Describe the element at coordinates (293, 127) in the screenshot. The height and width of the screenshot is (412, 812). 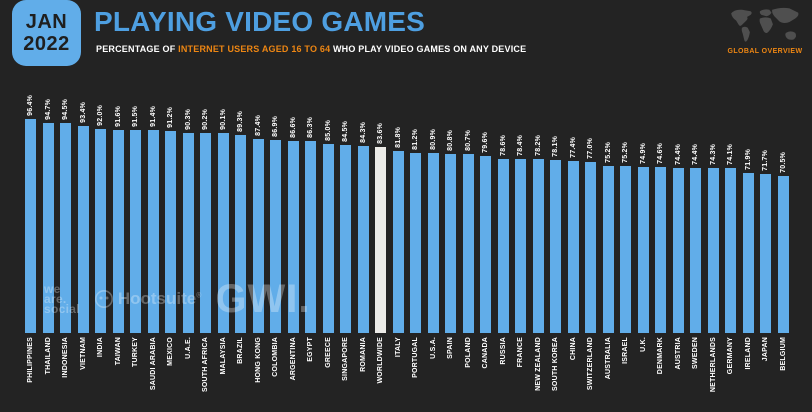
I see `bar-value-label: 86.6%` at that location.